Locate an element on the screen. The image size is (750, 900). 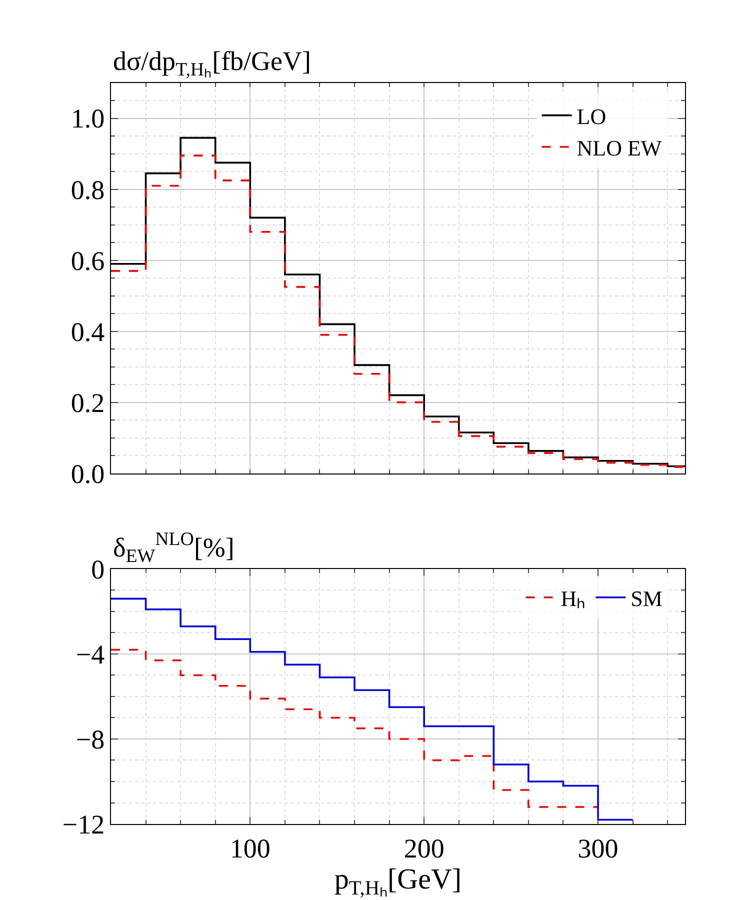
y-tick-label: 0.6 is located at coordinates (87, 261).